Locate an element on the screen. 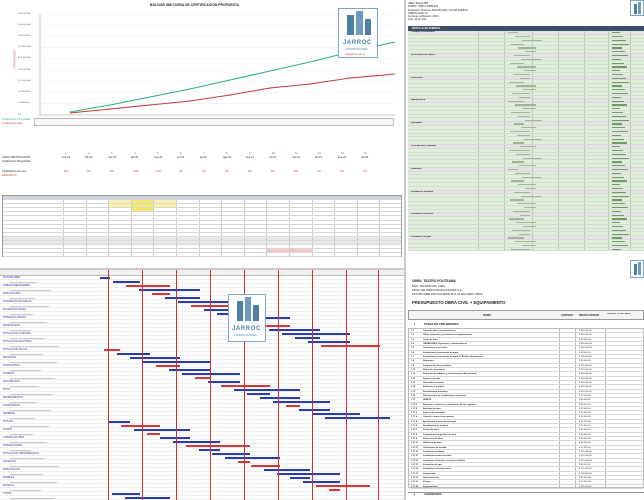  month-label: ene-22 is located at coordinates (342, 157).